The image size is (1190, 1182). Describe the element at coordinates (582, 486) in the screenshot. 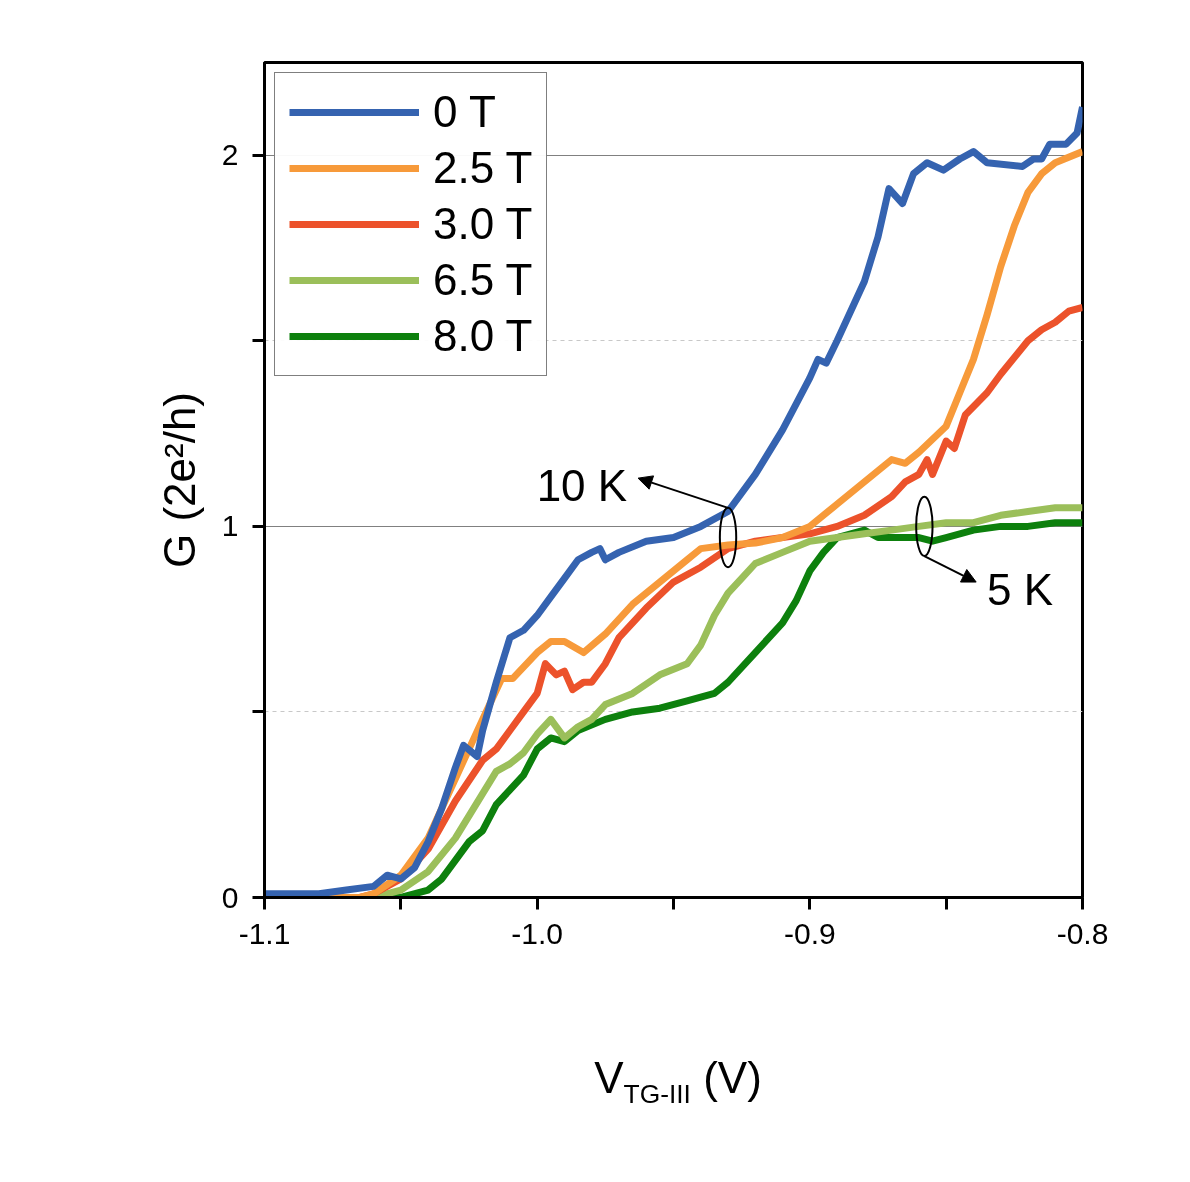

I see `annotation: 10 K` at that location.